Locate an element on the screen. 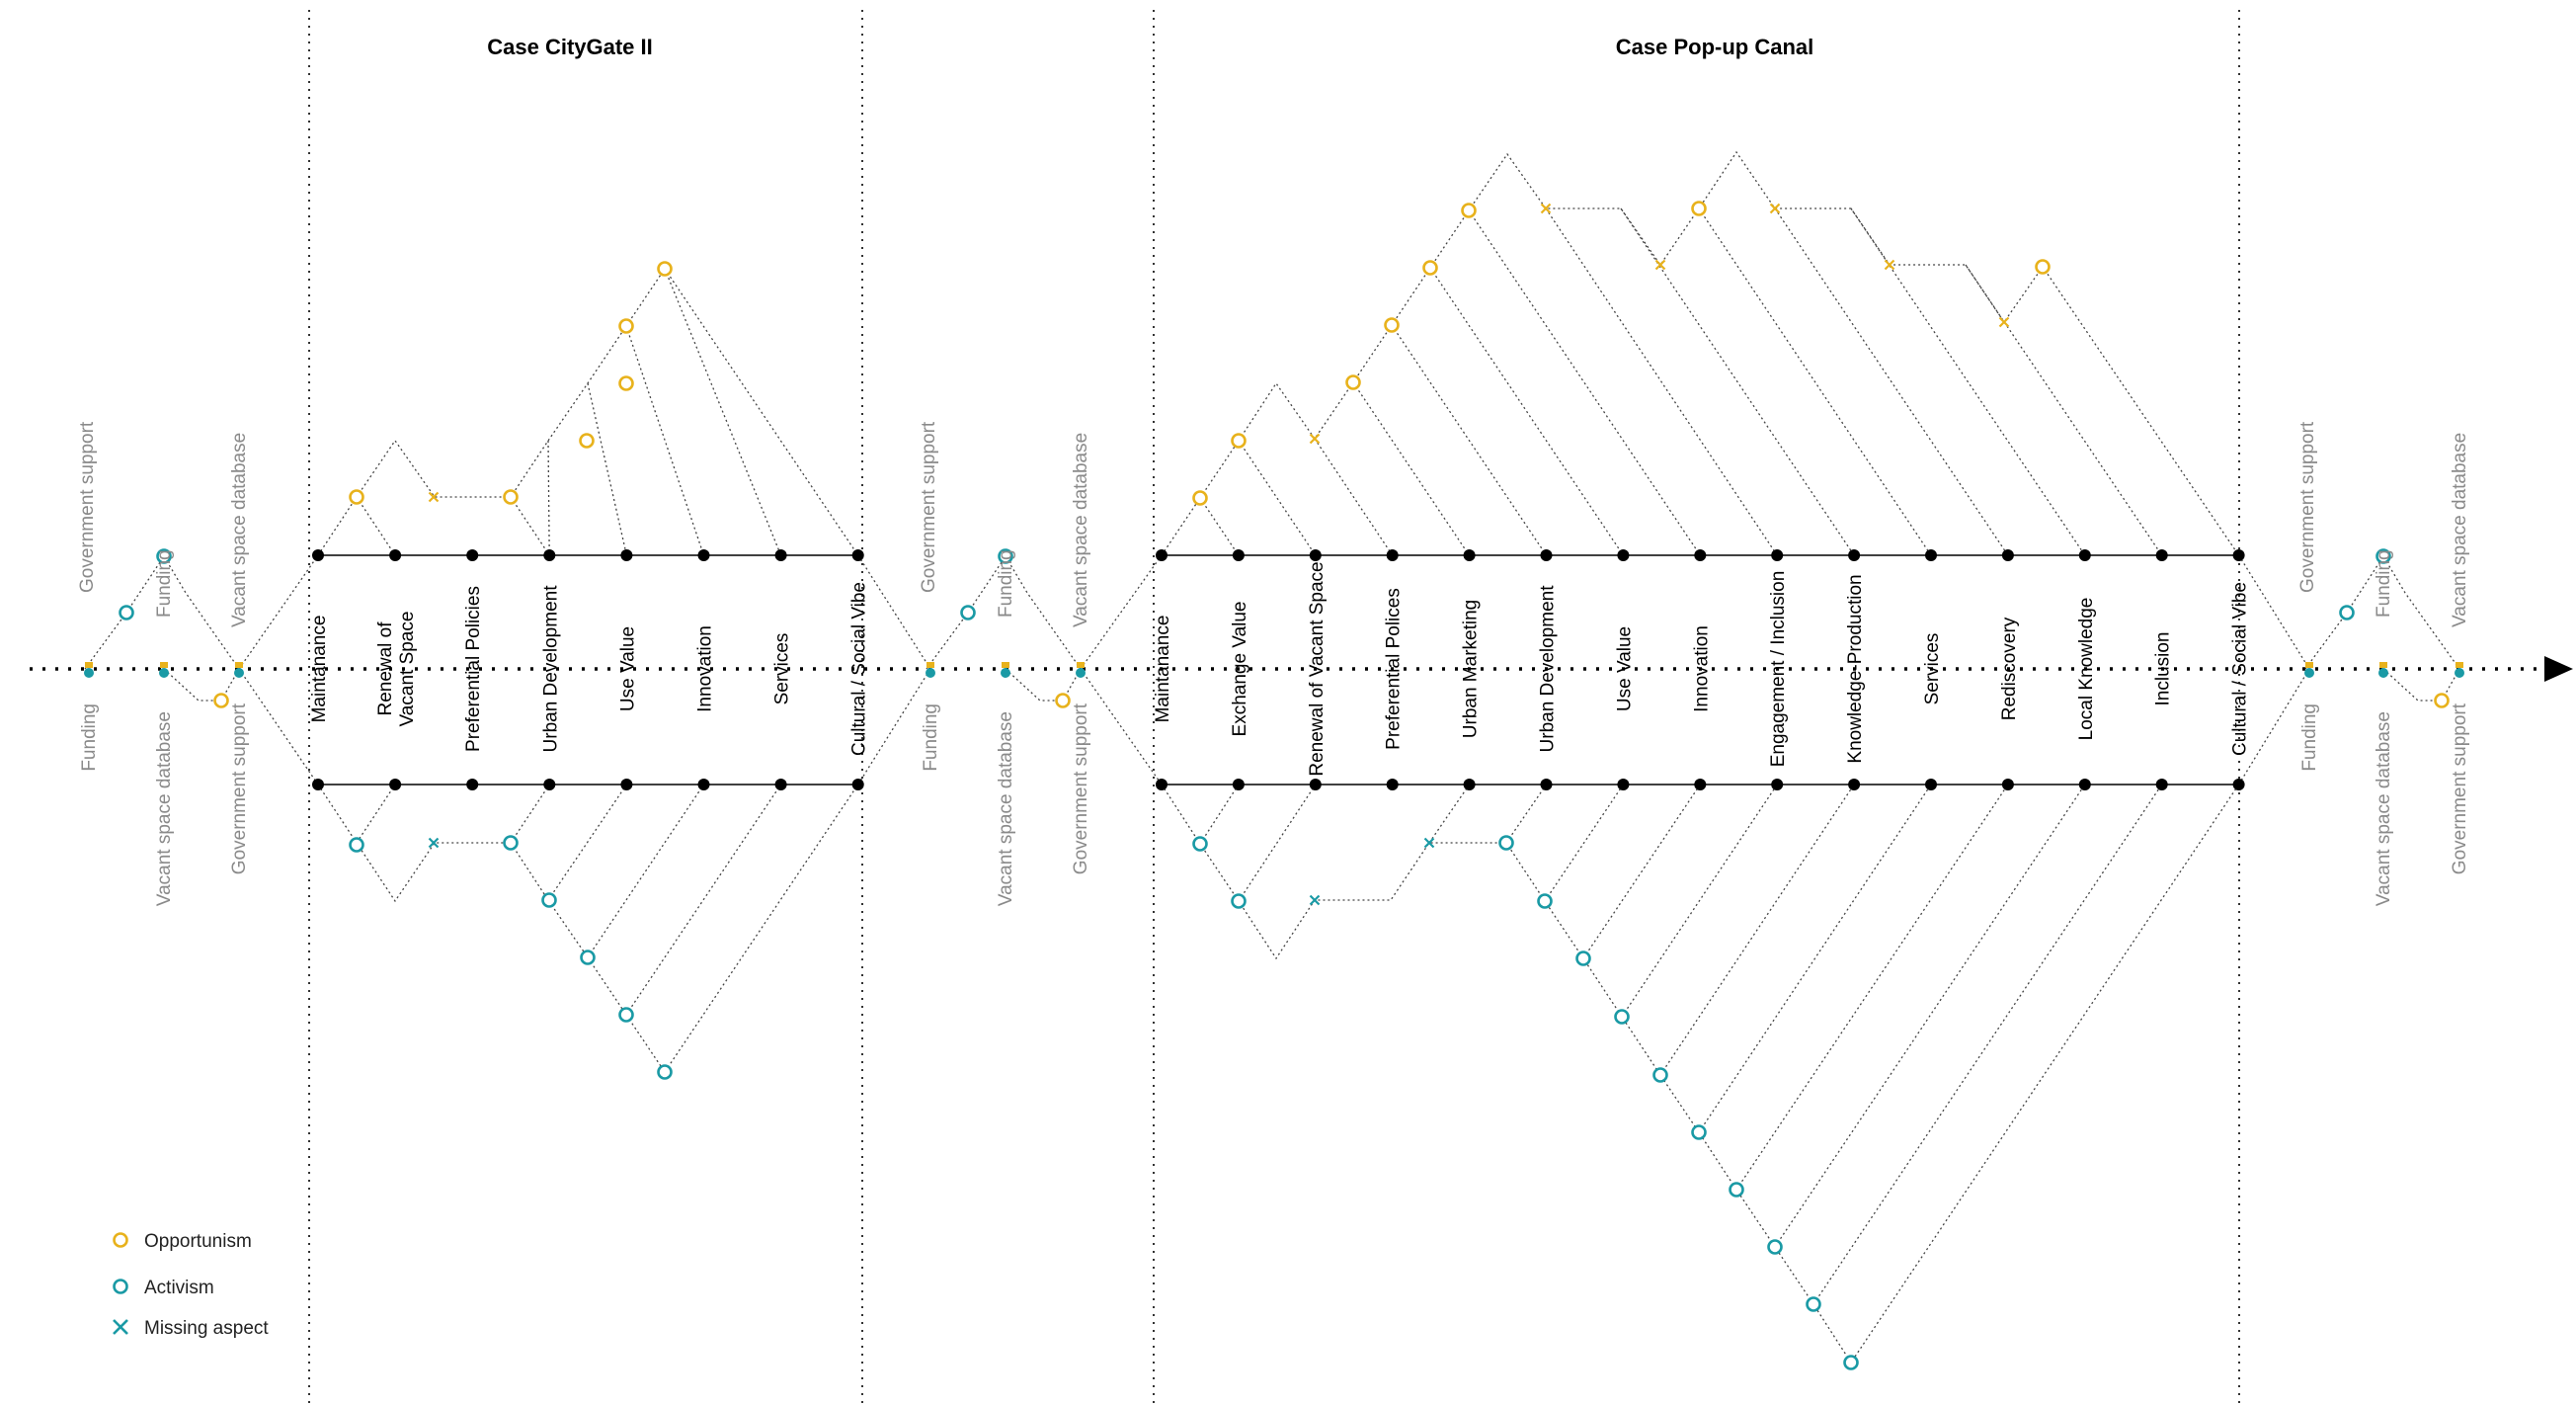  aspect-label: Cultural / Social Vibe is located at coordinates (2240, 669).